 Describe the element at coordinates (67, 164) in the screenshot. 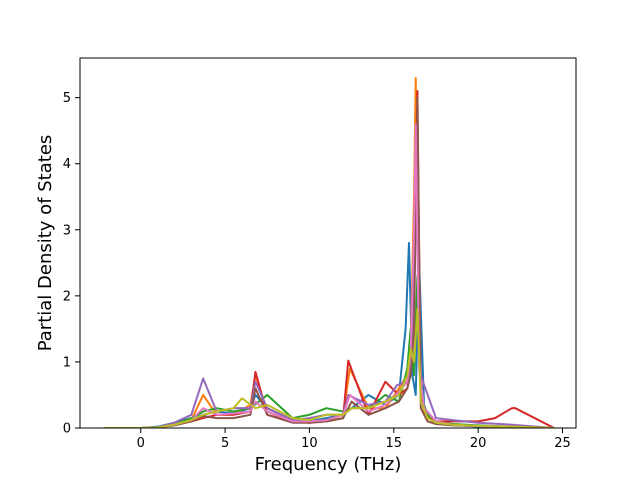

I see `y-tick-label: 4` at that location.